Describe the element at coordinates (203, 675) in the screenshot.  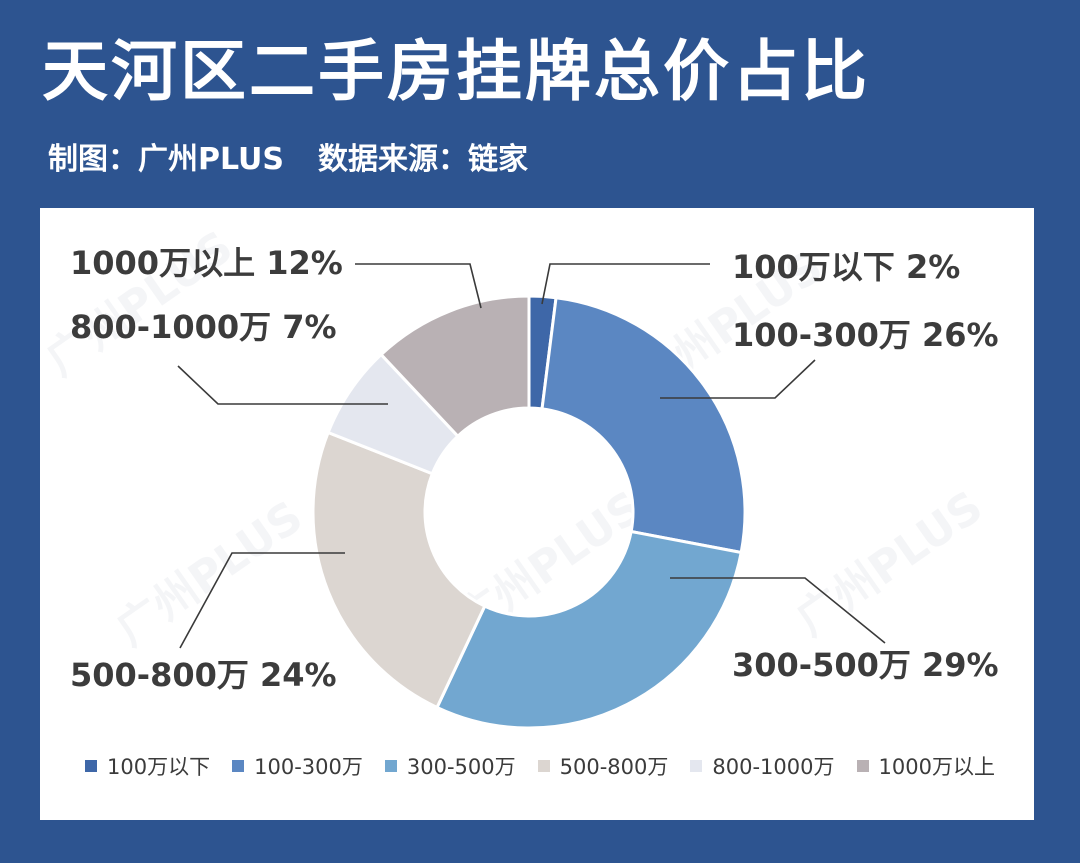
I see `data-label-3: 500-800万 24%` at that location.